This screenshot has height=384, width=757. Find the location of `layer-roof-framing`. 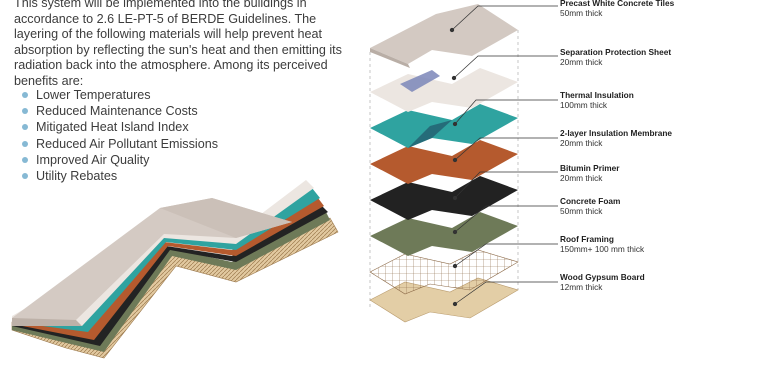

layer-roof-framing is located at coordinates (444, 272).